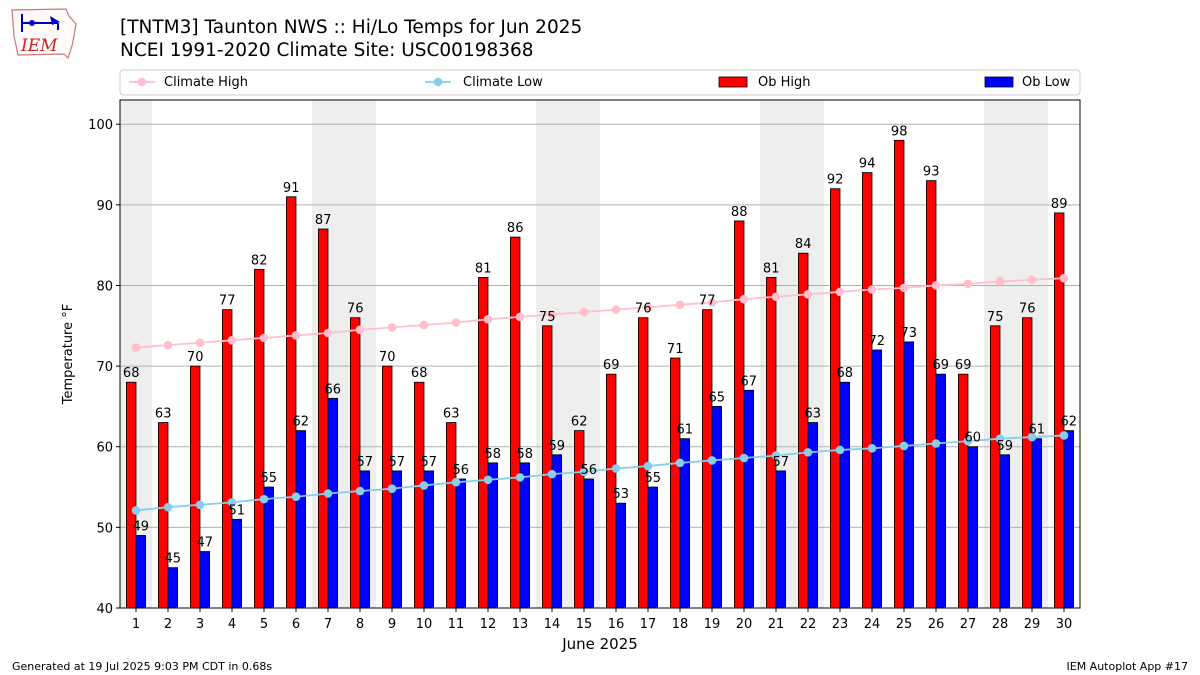 This screenshot has height=675, width=1200. What do you see at coordinates (600, 82) in the screenshot?
I see `legend: Climate High Climate Low Ob High Ob Low` at bounding box center [600, 82].